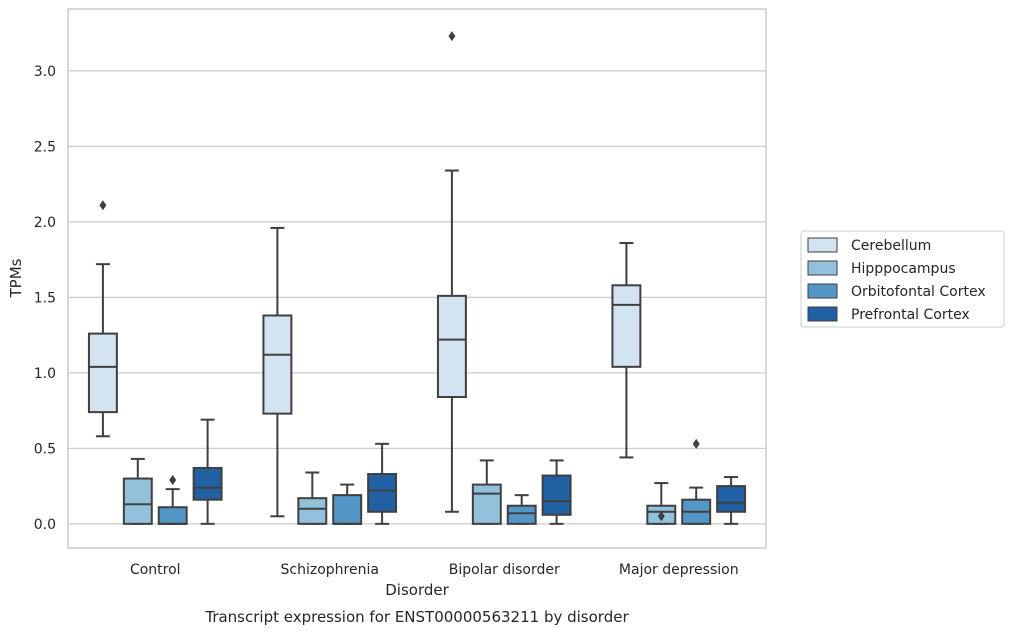 The height and width of the screenshot is (634, 1014). What do you see at coordinates (45, 449) in the screenshot?
I see `y-tick-label: 0.5` at bounding box center [45, 449].